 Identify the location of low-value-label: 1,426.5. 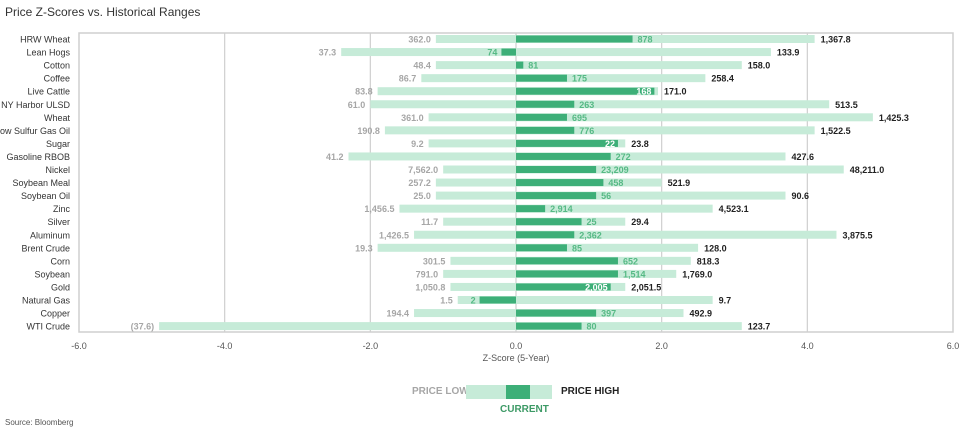
(394, 235).